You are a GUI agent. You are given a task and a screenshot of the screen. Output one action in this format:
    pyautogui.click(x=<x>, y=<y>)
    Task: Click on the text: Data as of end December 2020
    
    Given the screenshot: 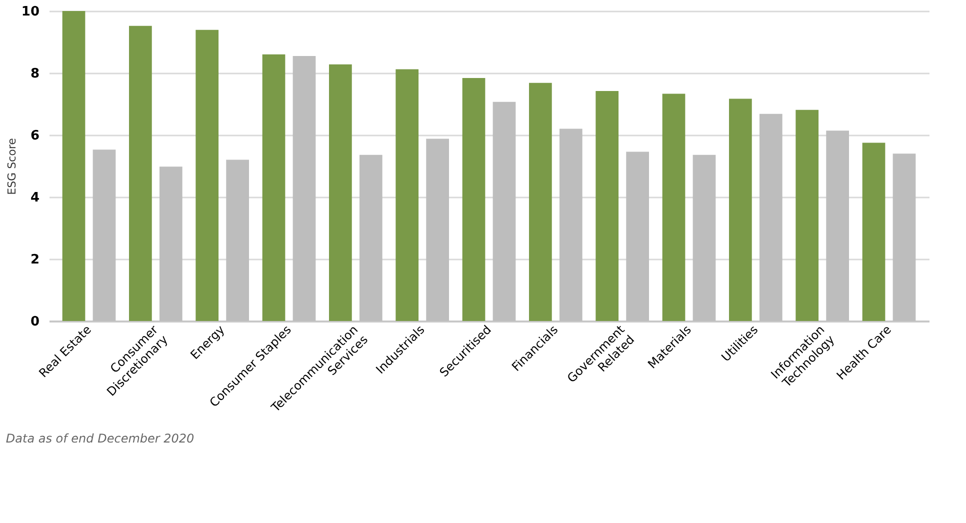 What is the action you would take?
    pyautogui.click(x=100, y=438)
    